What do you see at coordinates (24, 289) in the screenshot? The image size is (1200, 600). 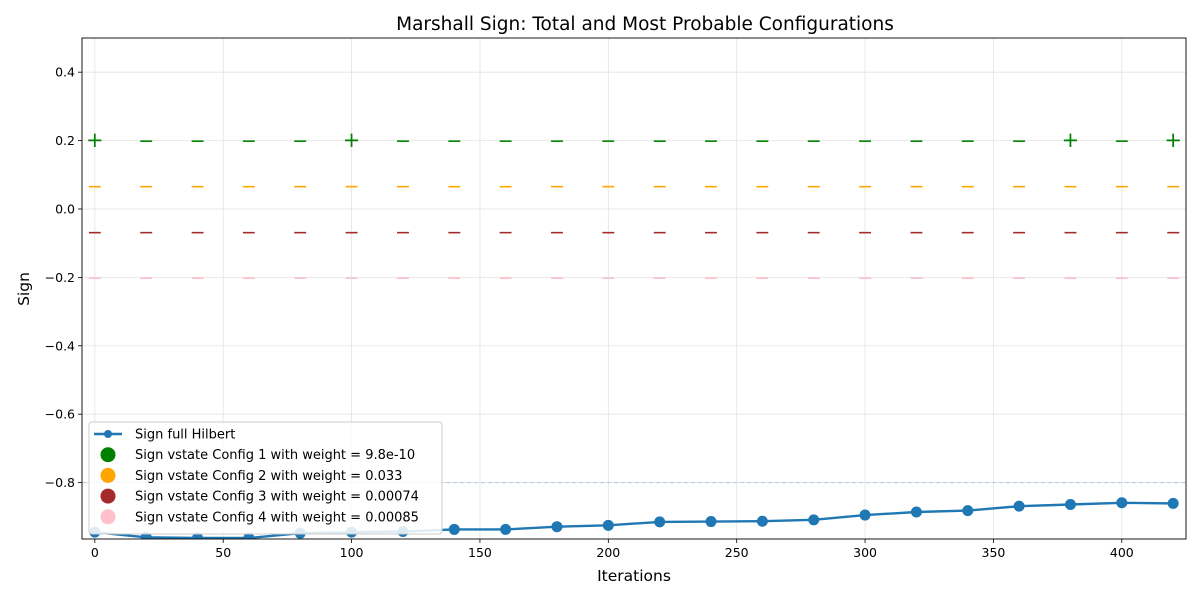 I see `y-axis-label: Sign` at bounding box center [24, 289].